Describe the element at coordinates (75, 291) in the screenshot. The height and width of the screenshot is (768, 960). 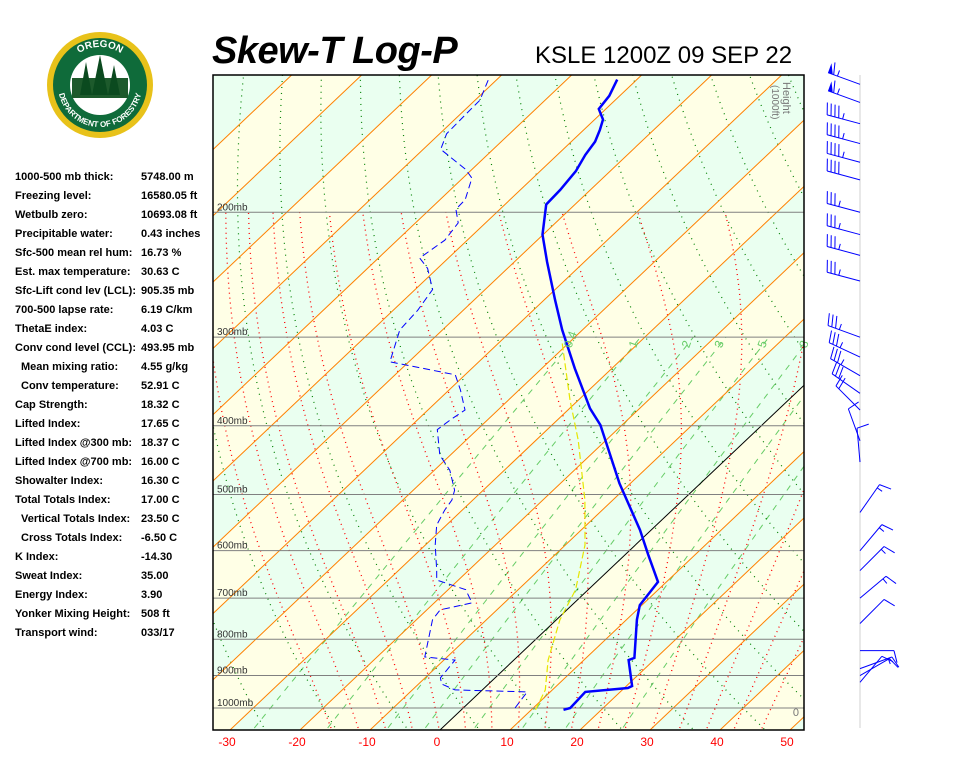
I see `stat-label: Sfc-Lift cond lev (LCL):` at that location.